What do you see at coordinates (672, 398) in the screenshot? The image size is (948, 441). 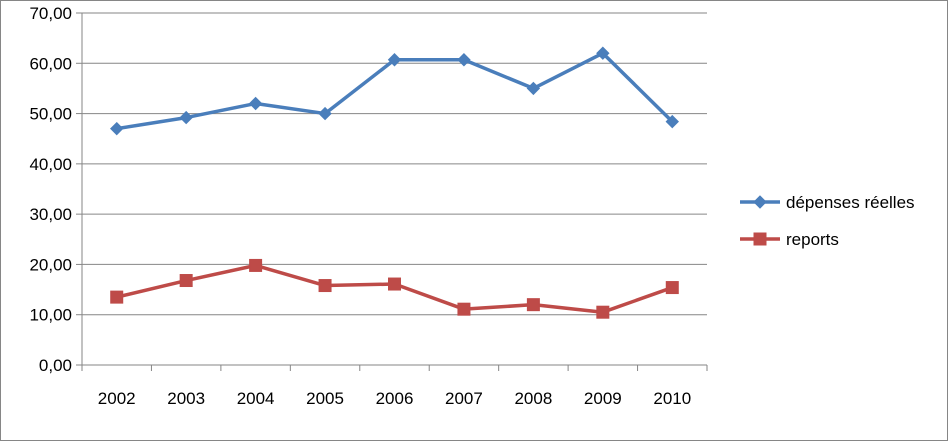 I see `x-tick-label: 2010` at bounding box center [672, 398].